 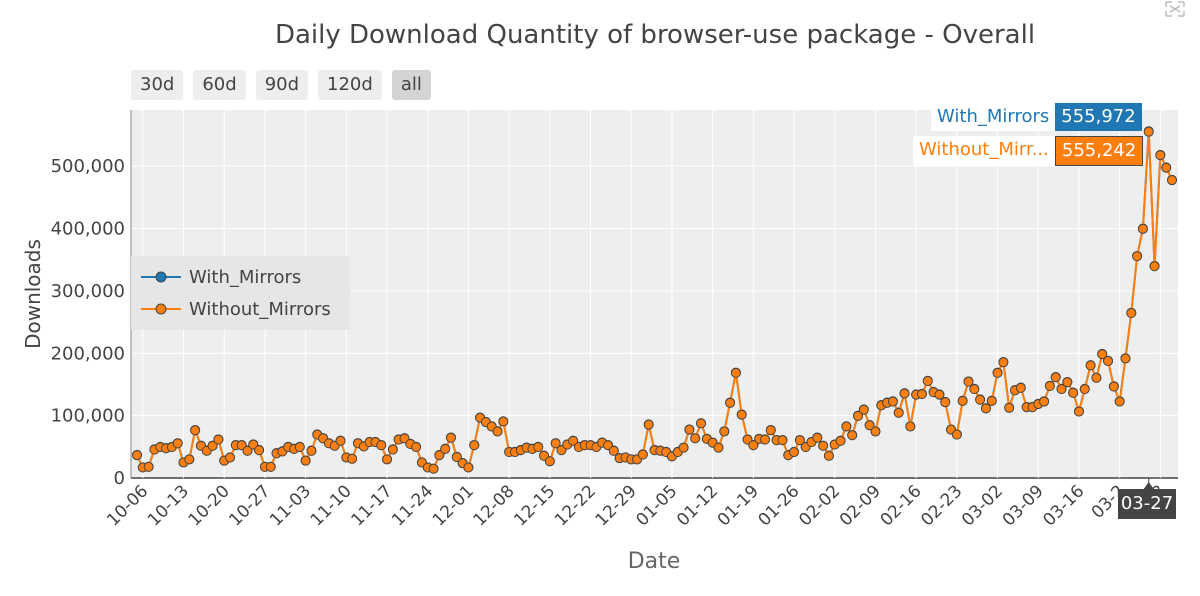 I want to click on y-axis-label: Downloads, so click(x=33, y=294).